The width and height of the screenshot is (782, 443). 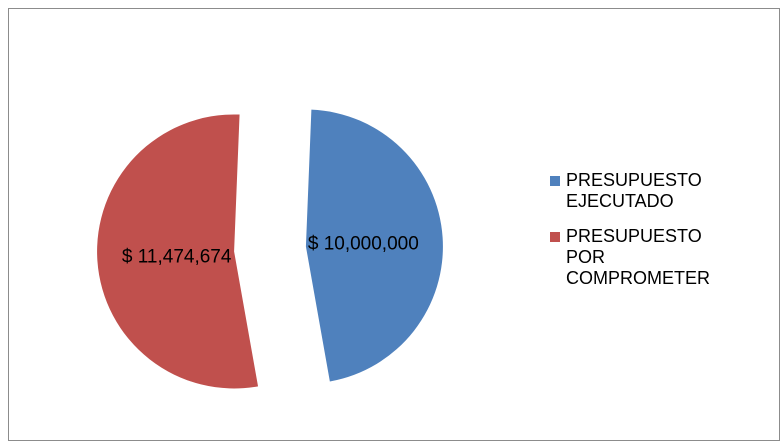 What do you see at coordinates (177, 256) in the screenshot?
I see `slice-label-presupuesto-por-comprometer: $ 11,474,674` at bounding box center [177, 256].